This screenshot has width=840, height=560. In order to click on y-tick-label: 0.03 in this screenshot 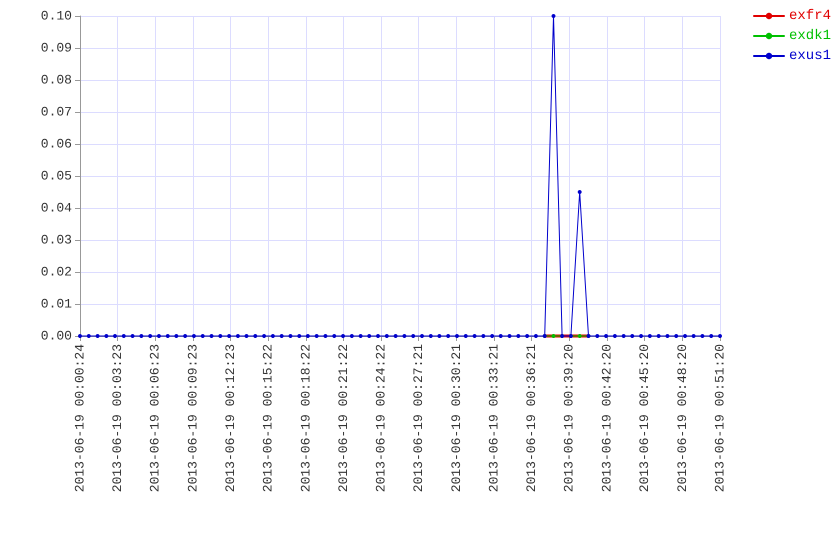, I will do `click(56, 240)`.